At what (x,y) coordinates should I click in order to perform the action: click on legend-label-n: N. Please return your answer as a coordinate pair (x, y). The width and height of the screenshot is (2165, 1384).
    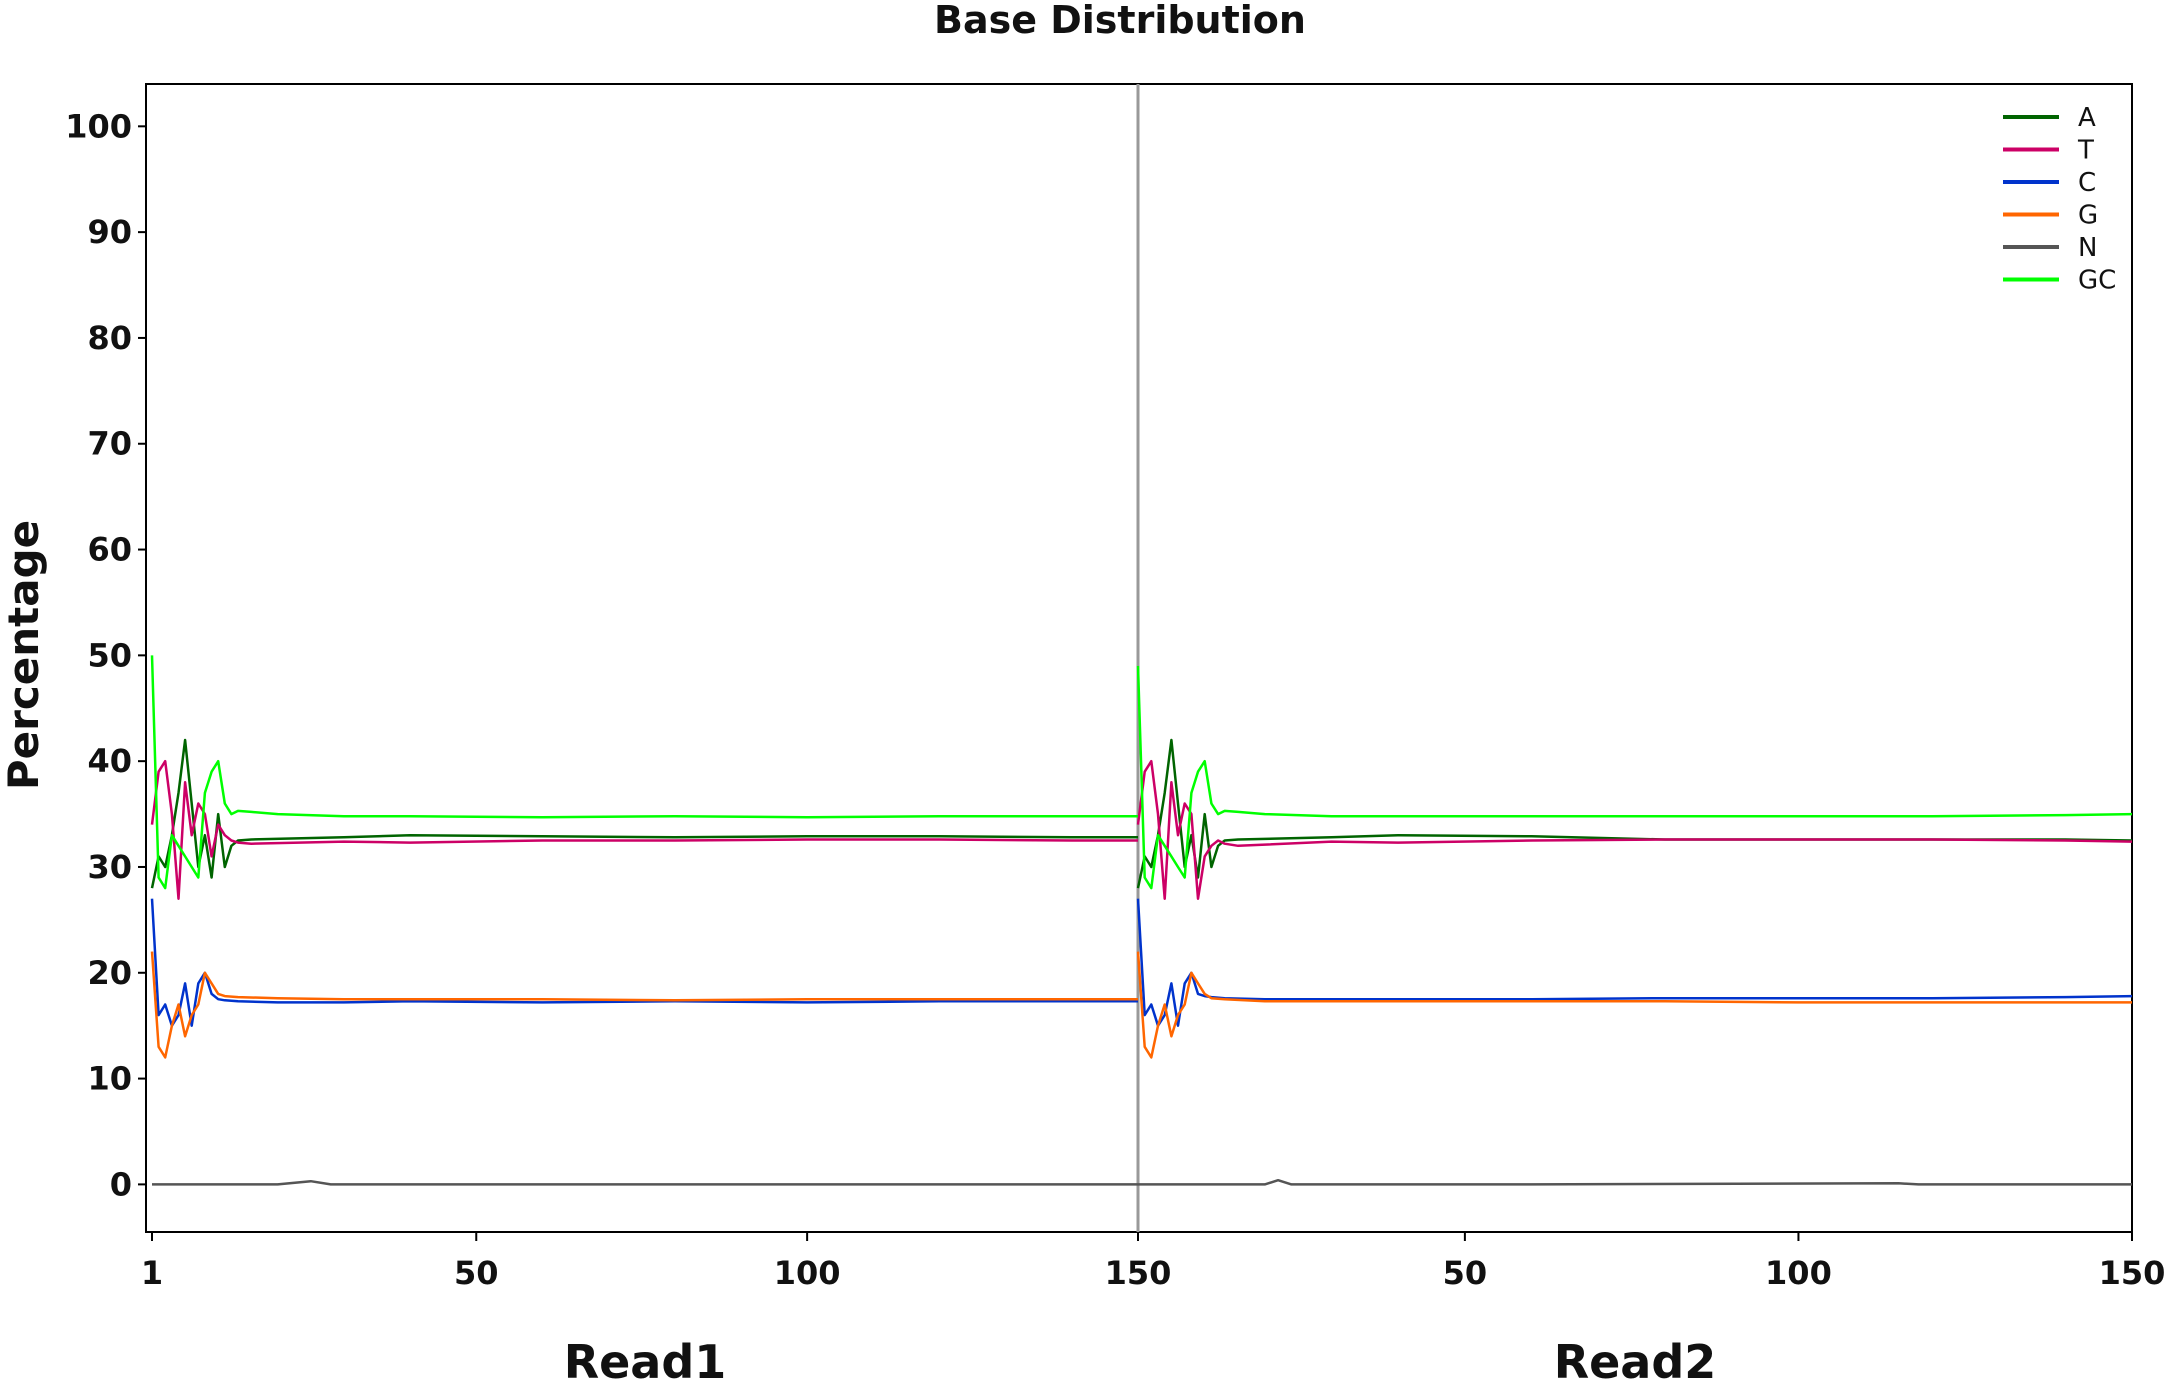
    Looking at the image, I should click on (2087, 248).